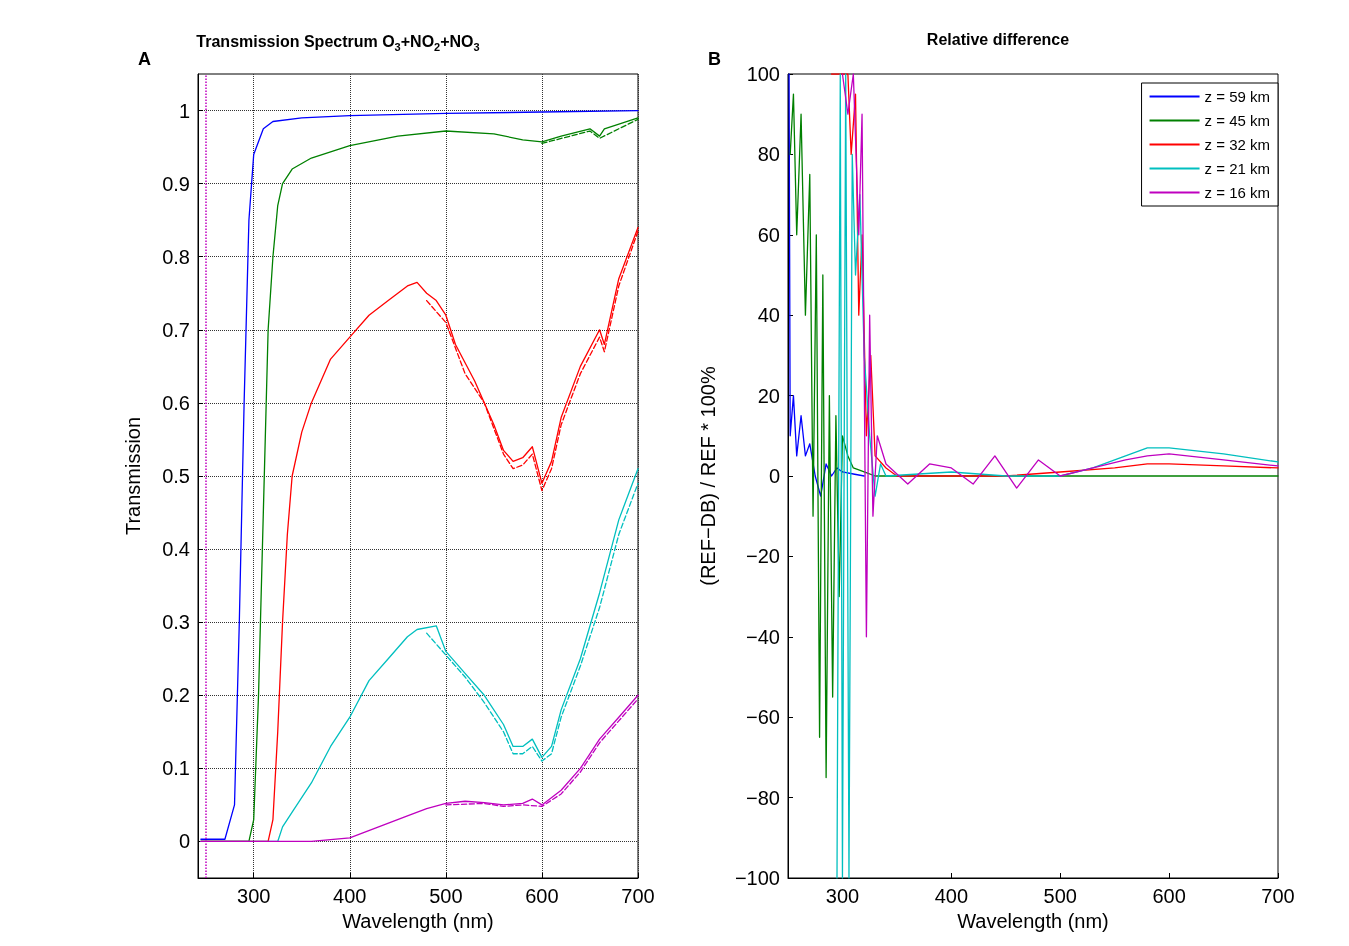  I want to click on y-tick-label: 0.9, so click(176, 183).